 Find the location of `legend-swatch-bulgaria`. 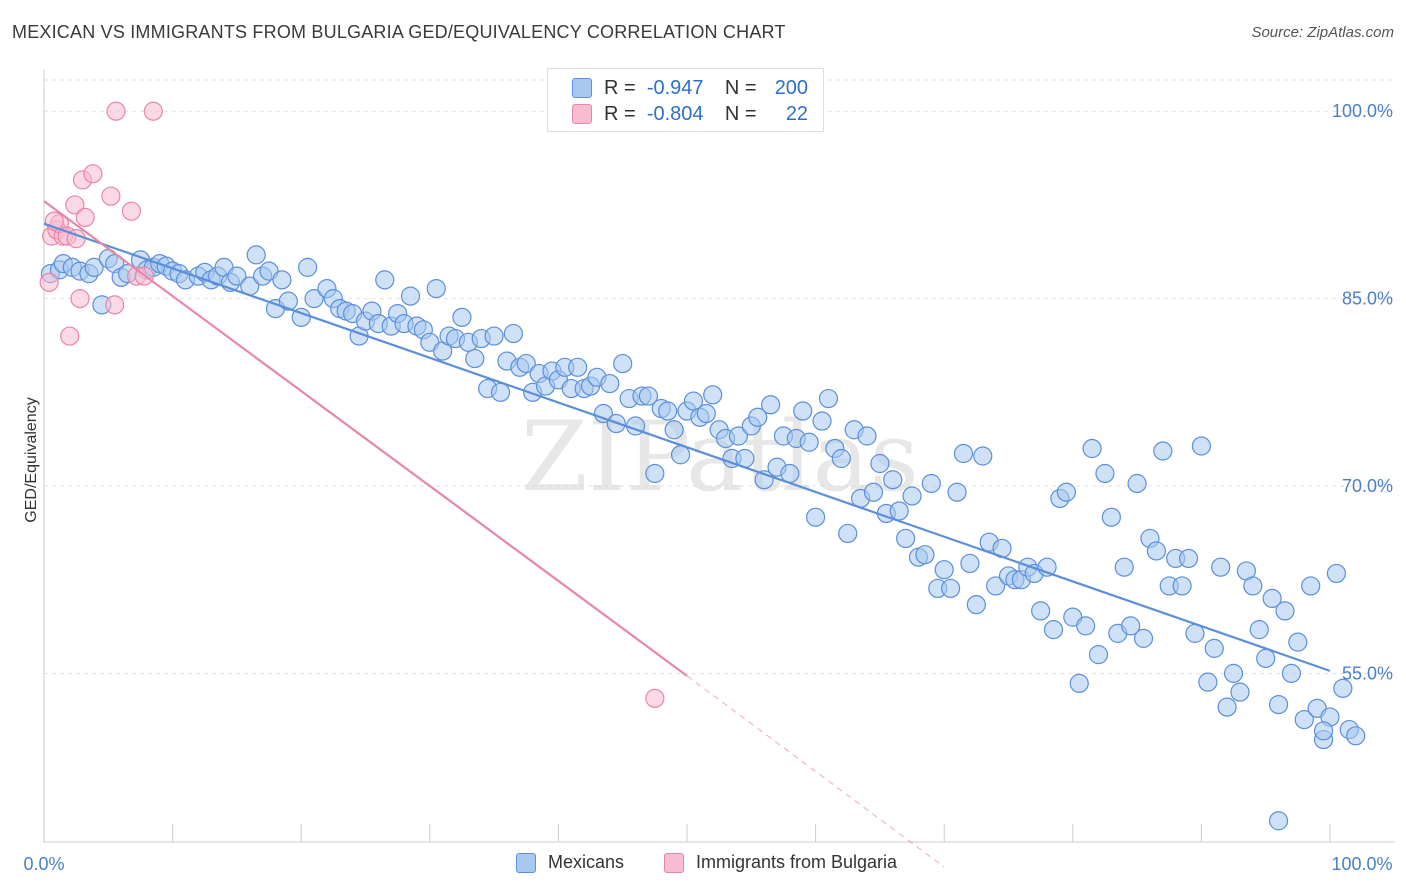

legend-swatch-bulgaria is located at coordinates (674, 862).